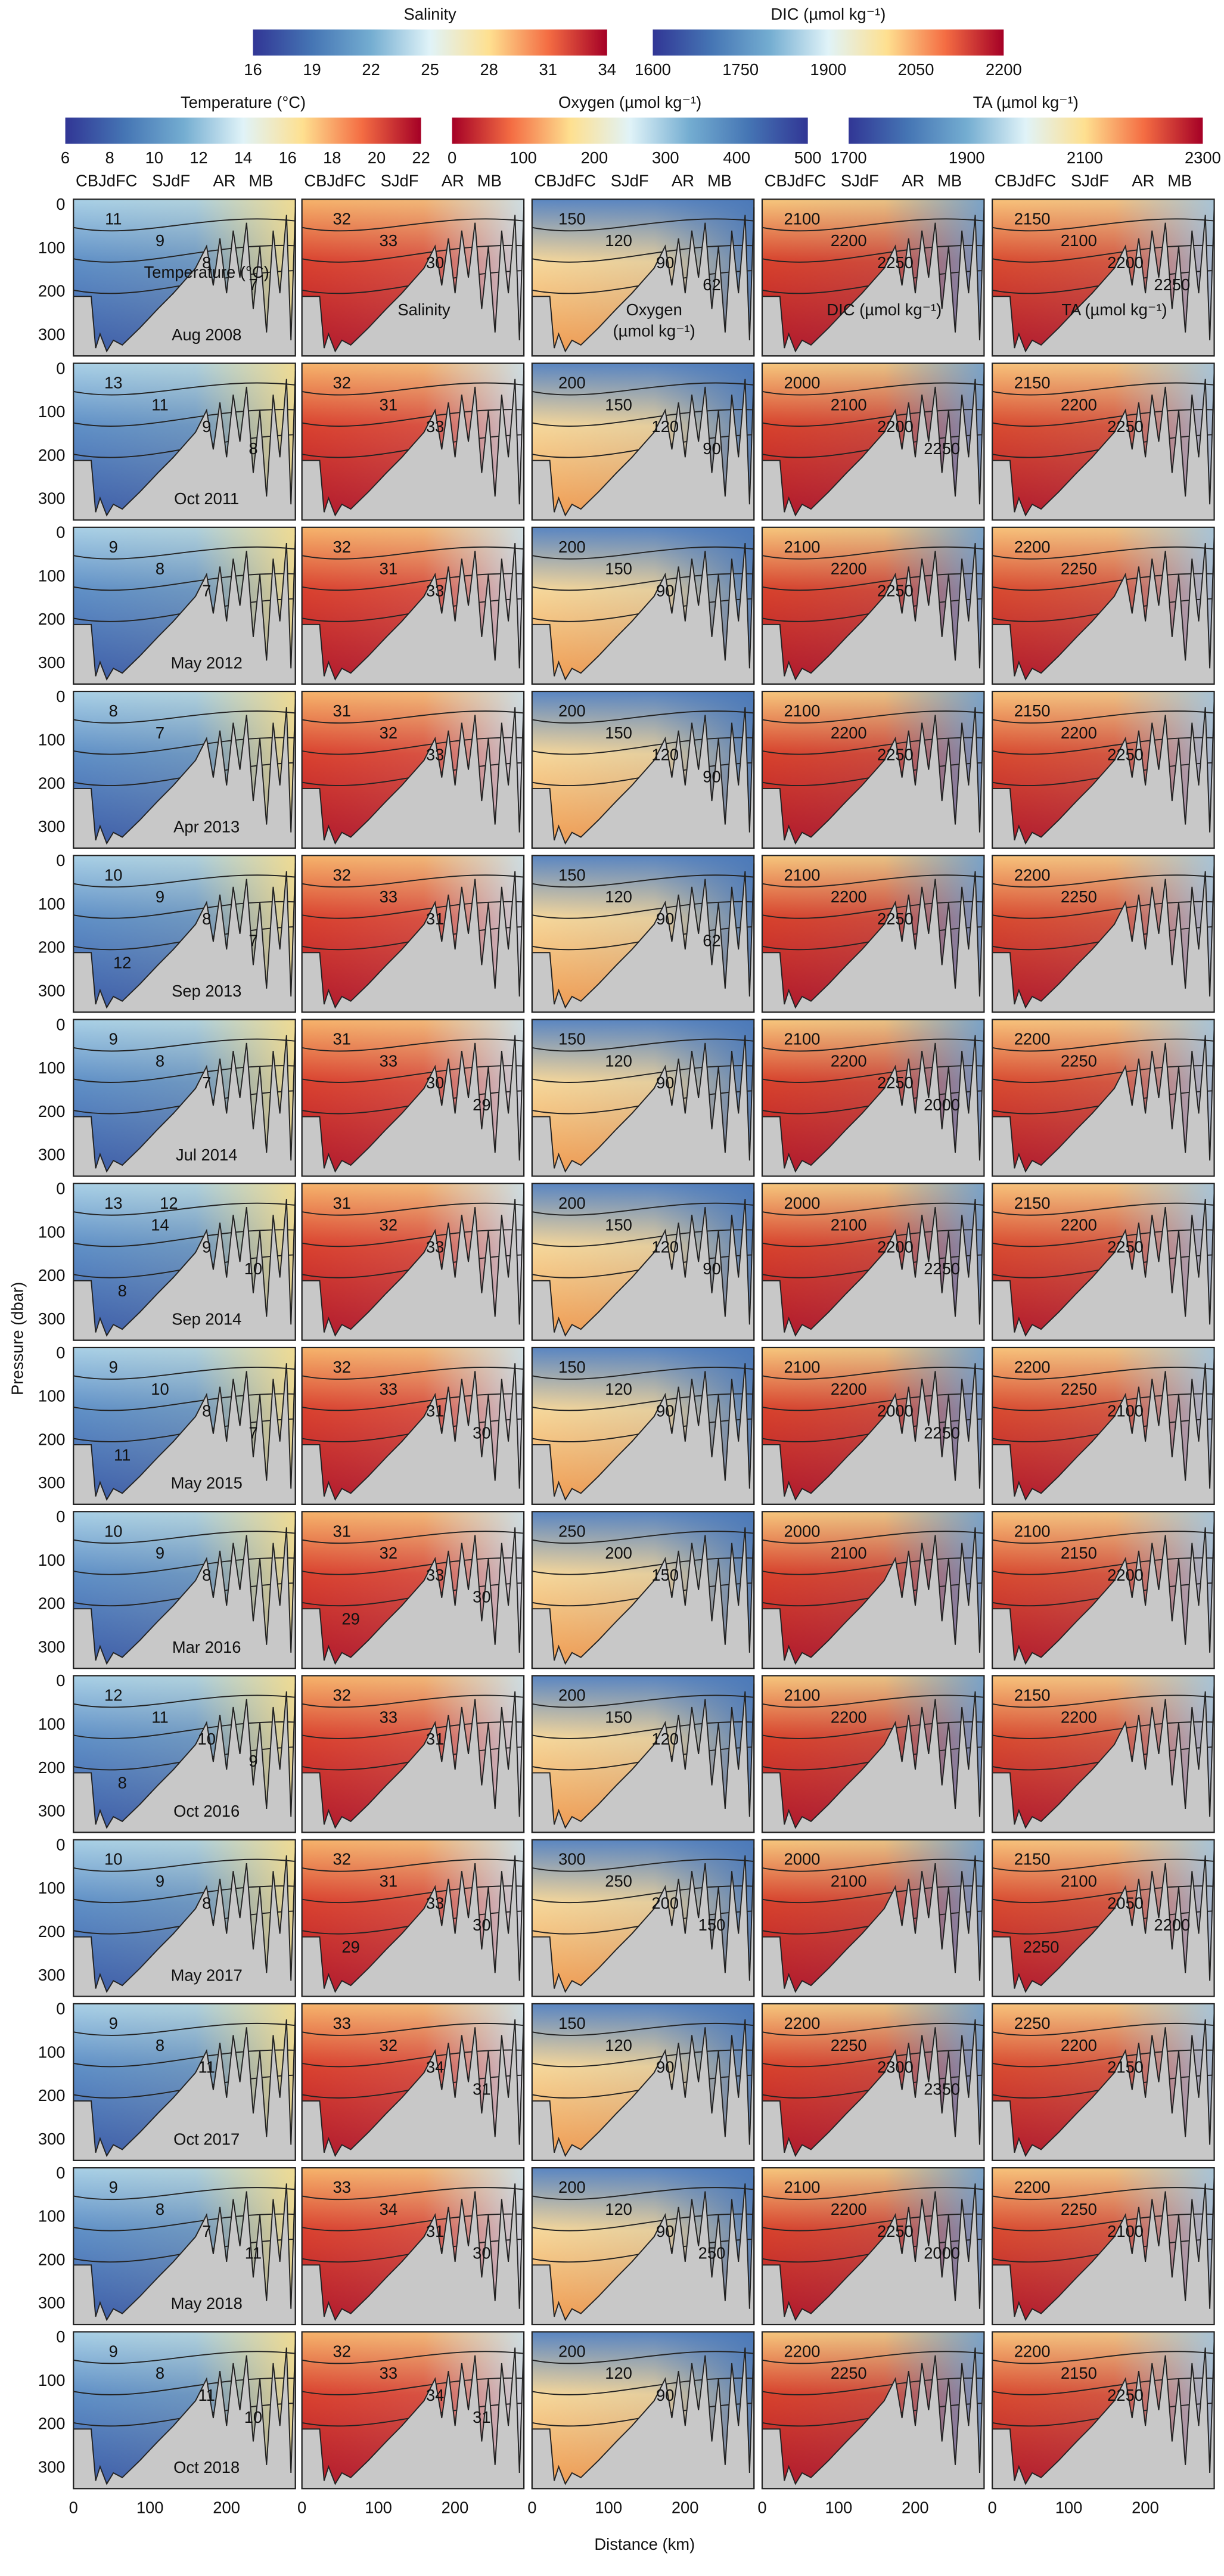  What do you see at coordinates (113, 875) in the screenshot?
I see `contour-label: 10` at bounding box center [113, 875].